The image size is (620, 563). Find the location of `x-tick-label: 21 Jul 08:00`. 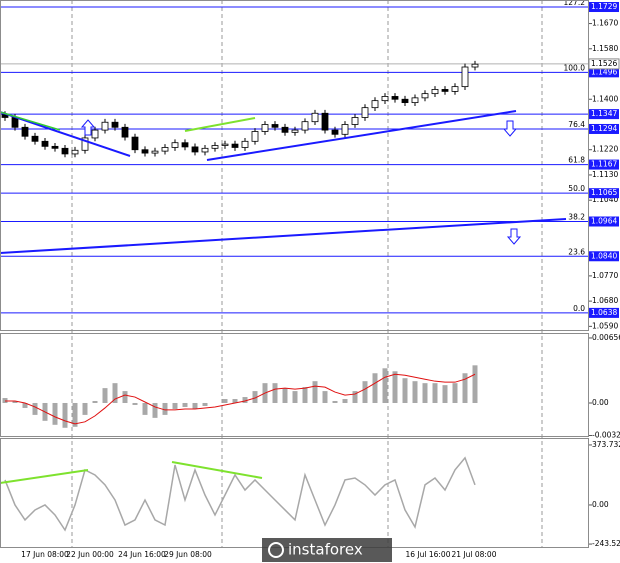

x-tick-label: 21 Jul 08:00 is located at coordinates (474, 554).